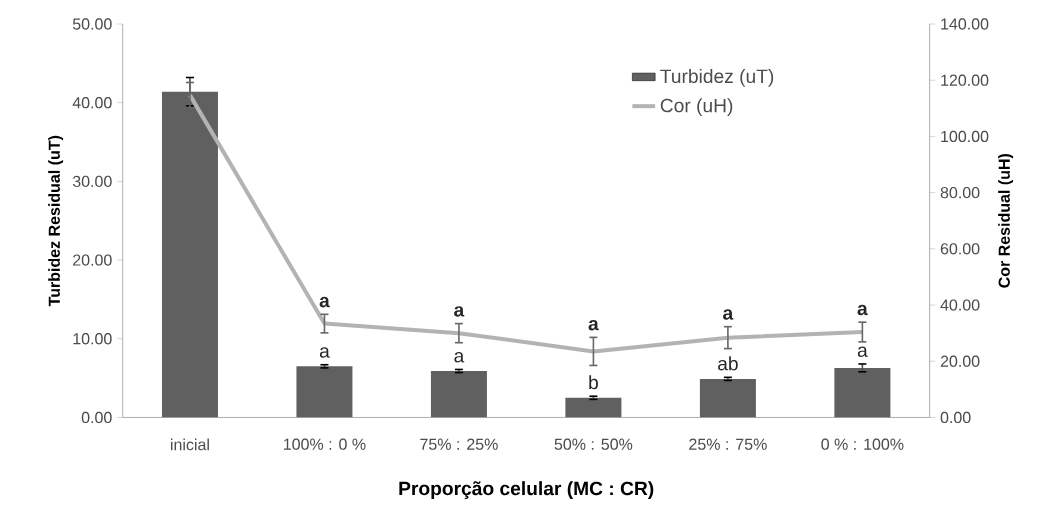  What do you see at coordinates (593, 382) in the screenshot?
I see `annotation: b` at bounding box center [593, 382].